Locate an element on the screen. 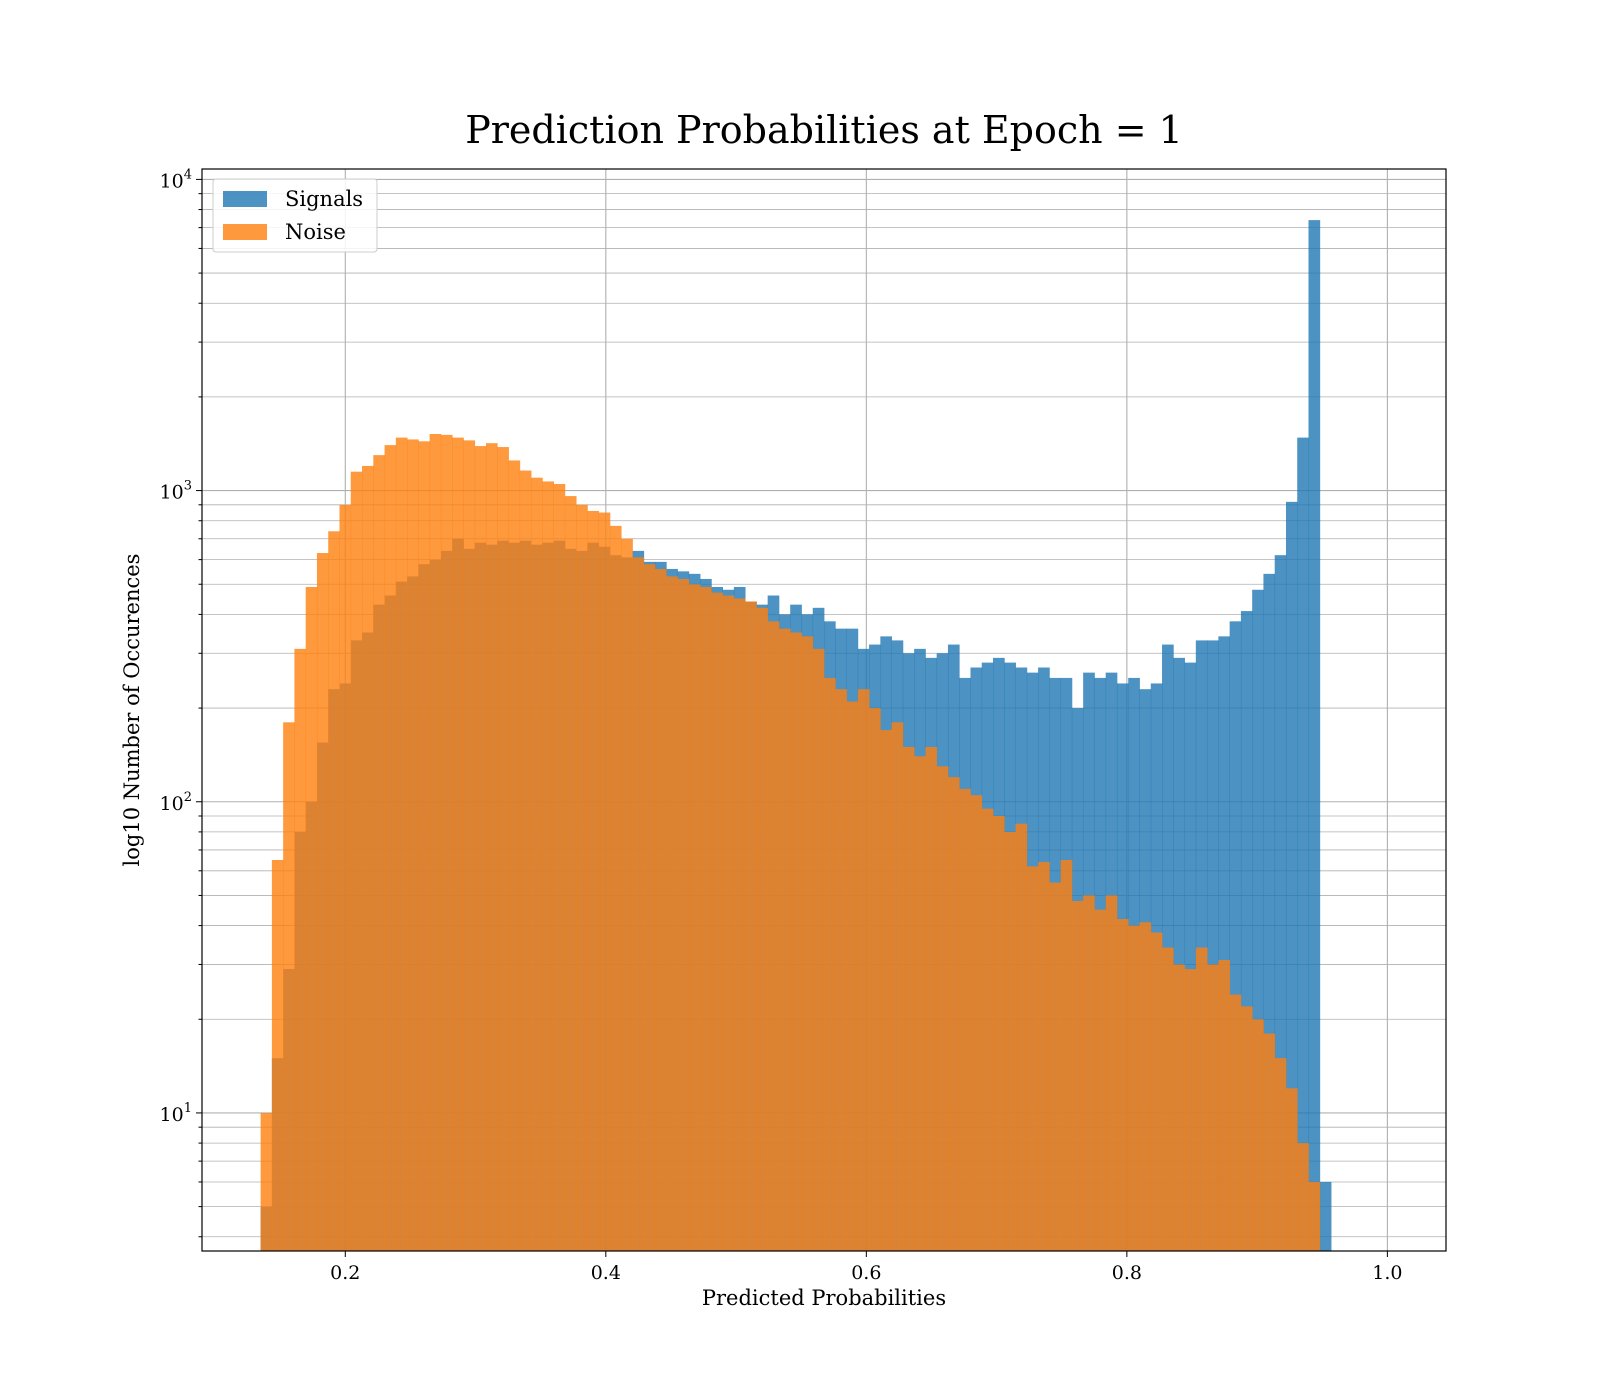 This screenshot has width=1600, height=1400. x-tick-label: 0.2 is located at coordinates (345, 1273).